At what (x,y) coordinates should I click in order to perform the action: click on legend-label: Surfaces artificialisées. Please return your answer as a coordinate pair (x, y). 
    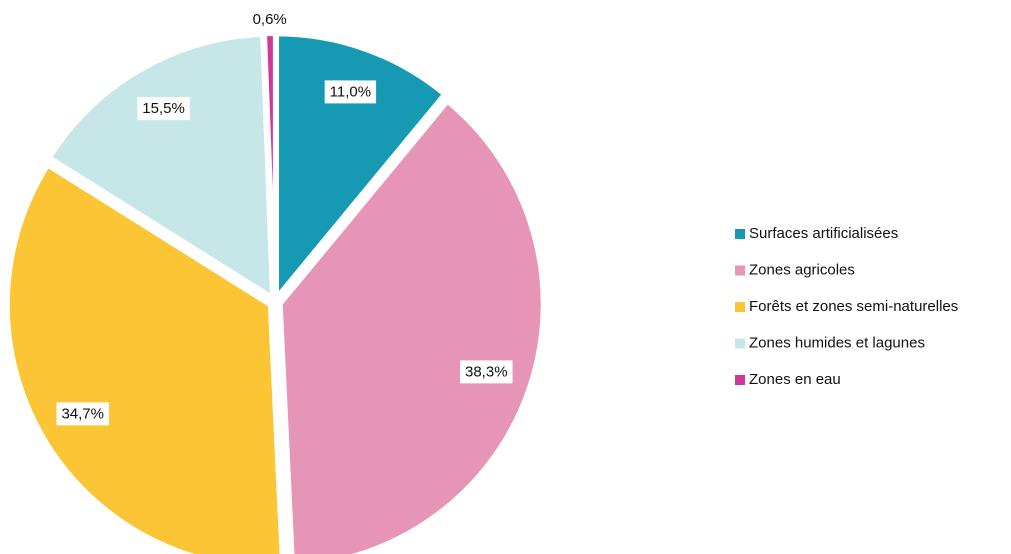
    Looking at the image, I should click on (823, 233).